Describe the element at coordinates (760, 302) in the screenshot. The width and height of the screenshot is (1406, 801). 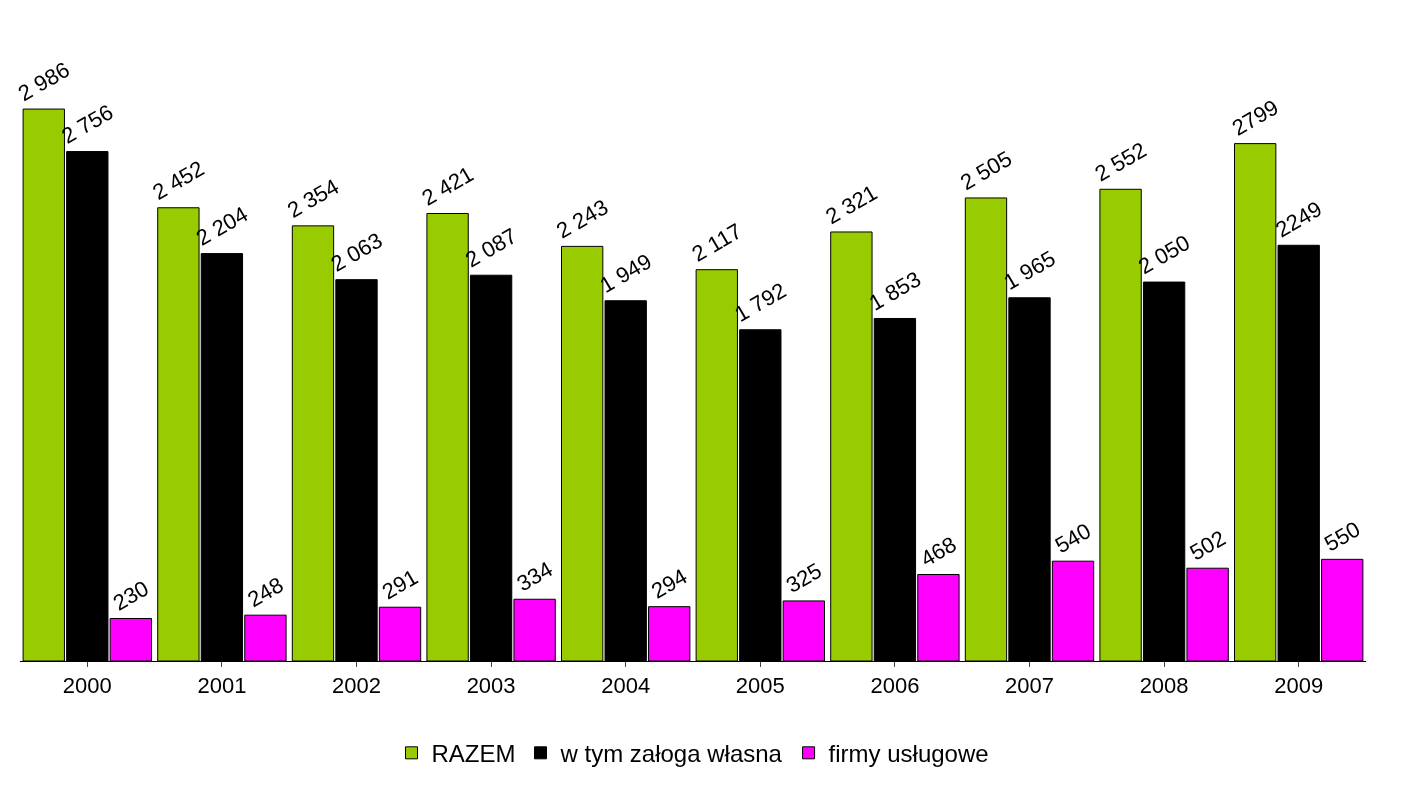
I see `data-label: 1 792` at that location.